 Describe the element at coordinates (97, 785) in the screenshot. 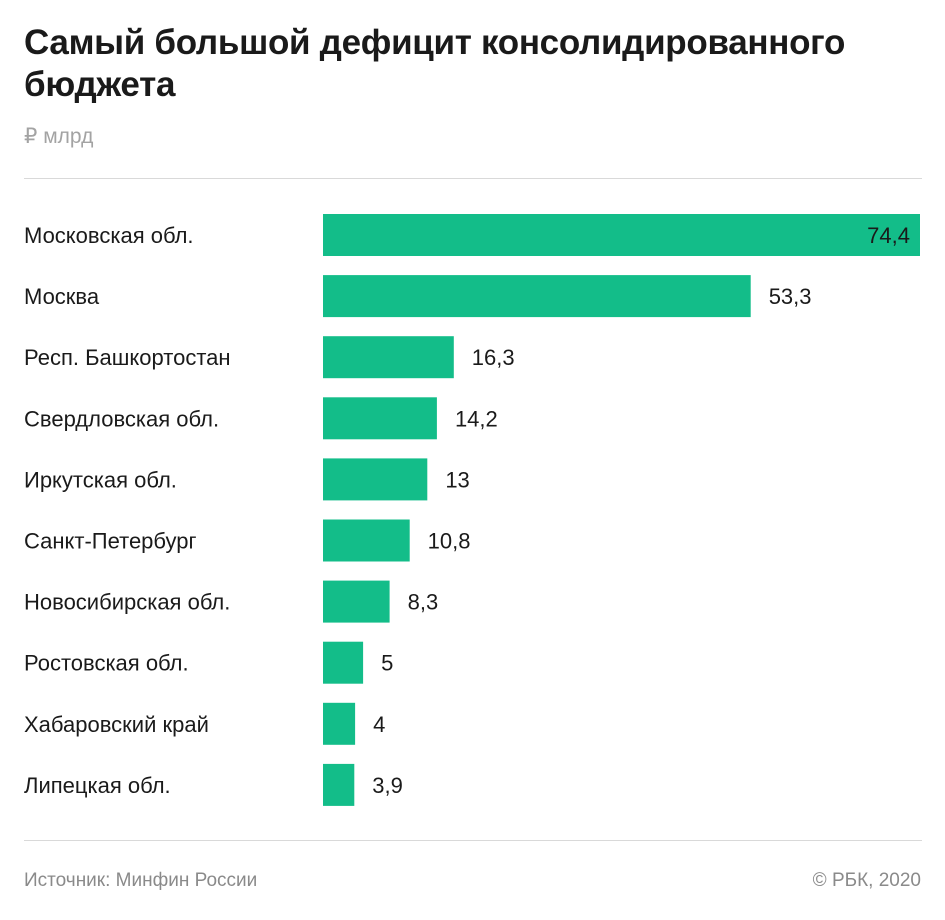

I see `category-label: Липецкая обл.` at that location.